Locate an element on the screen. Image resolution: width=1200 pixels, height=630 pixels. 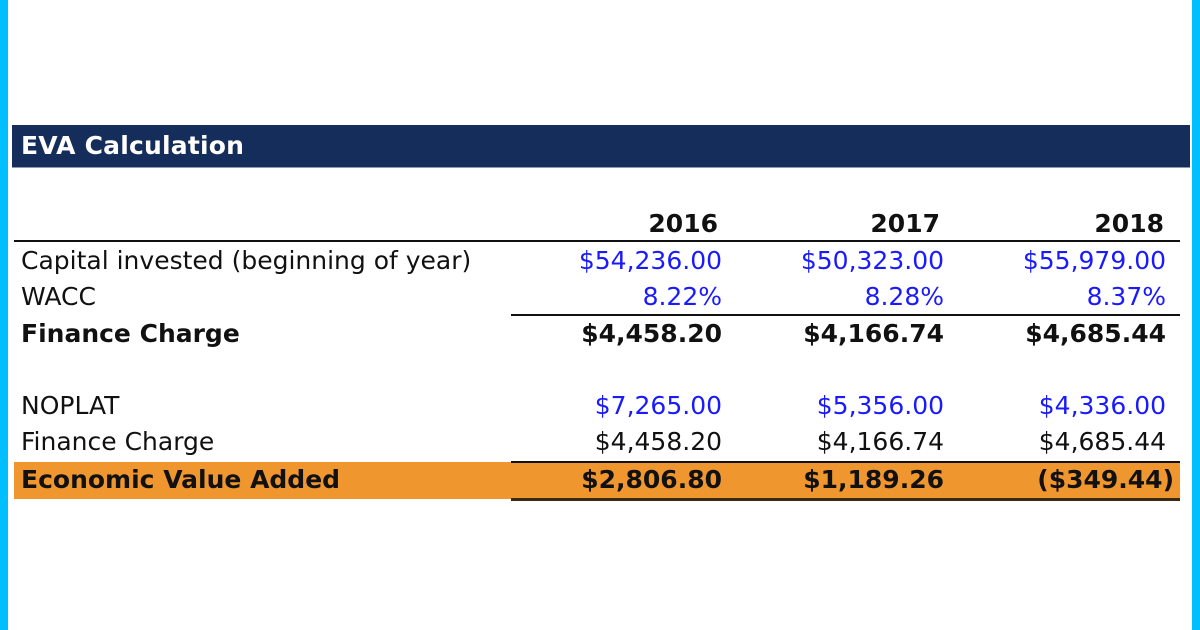
total-top-line is located at coordinates (845, 462).